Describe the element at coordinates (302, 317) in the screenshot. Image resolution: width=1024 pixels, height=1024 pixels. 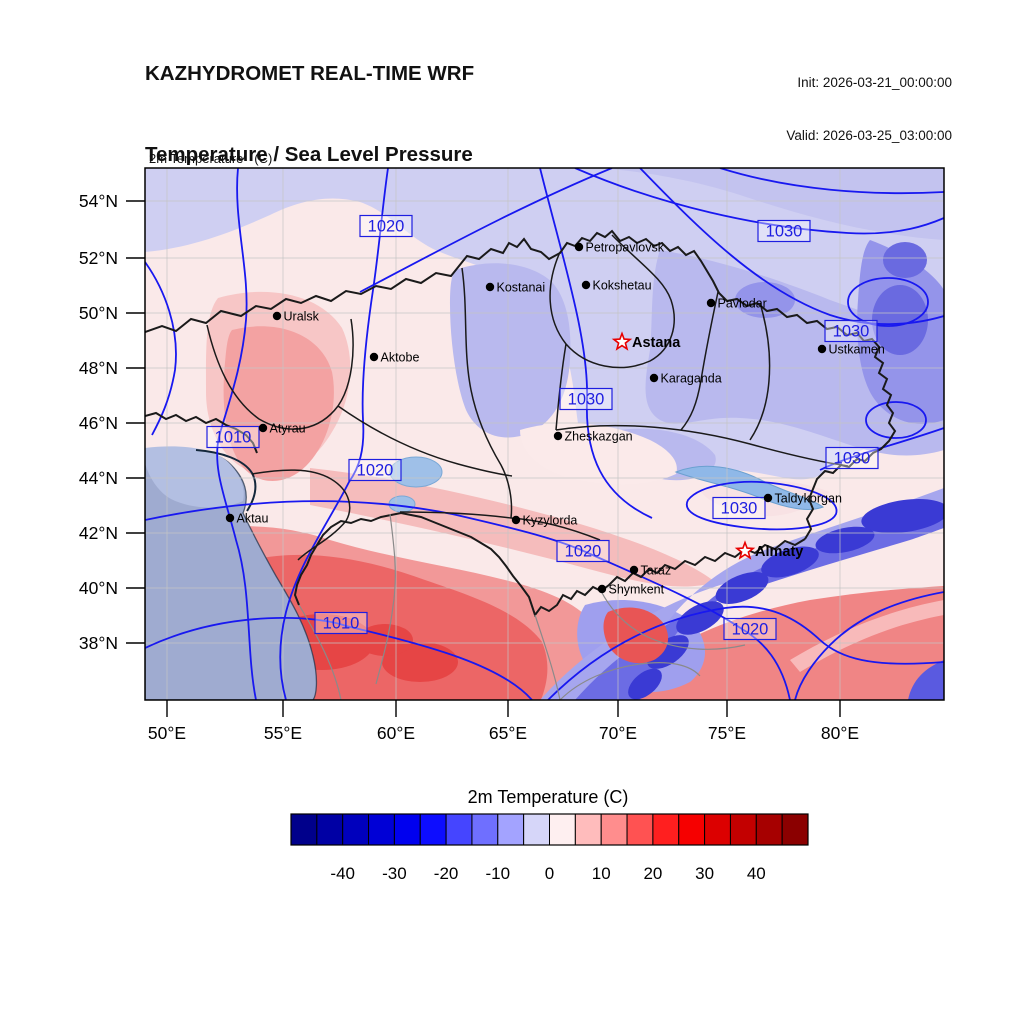
I see `city-label: Uralsk` at that location.